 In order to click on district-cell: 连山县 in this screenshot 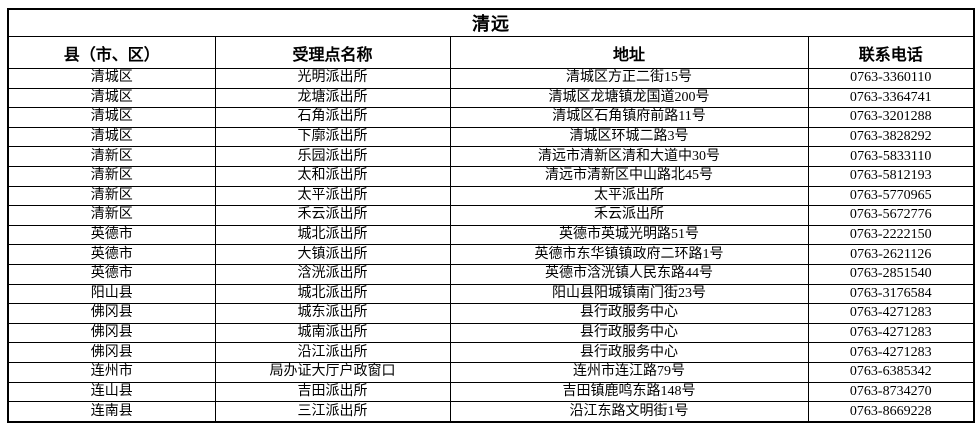, I will do `click(111, 392)`.